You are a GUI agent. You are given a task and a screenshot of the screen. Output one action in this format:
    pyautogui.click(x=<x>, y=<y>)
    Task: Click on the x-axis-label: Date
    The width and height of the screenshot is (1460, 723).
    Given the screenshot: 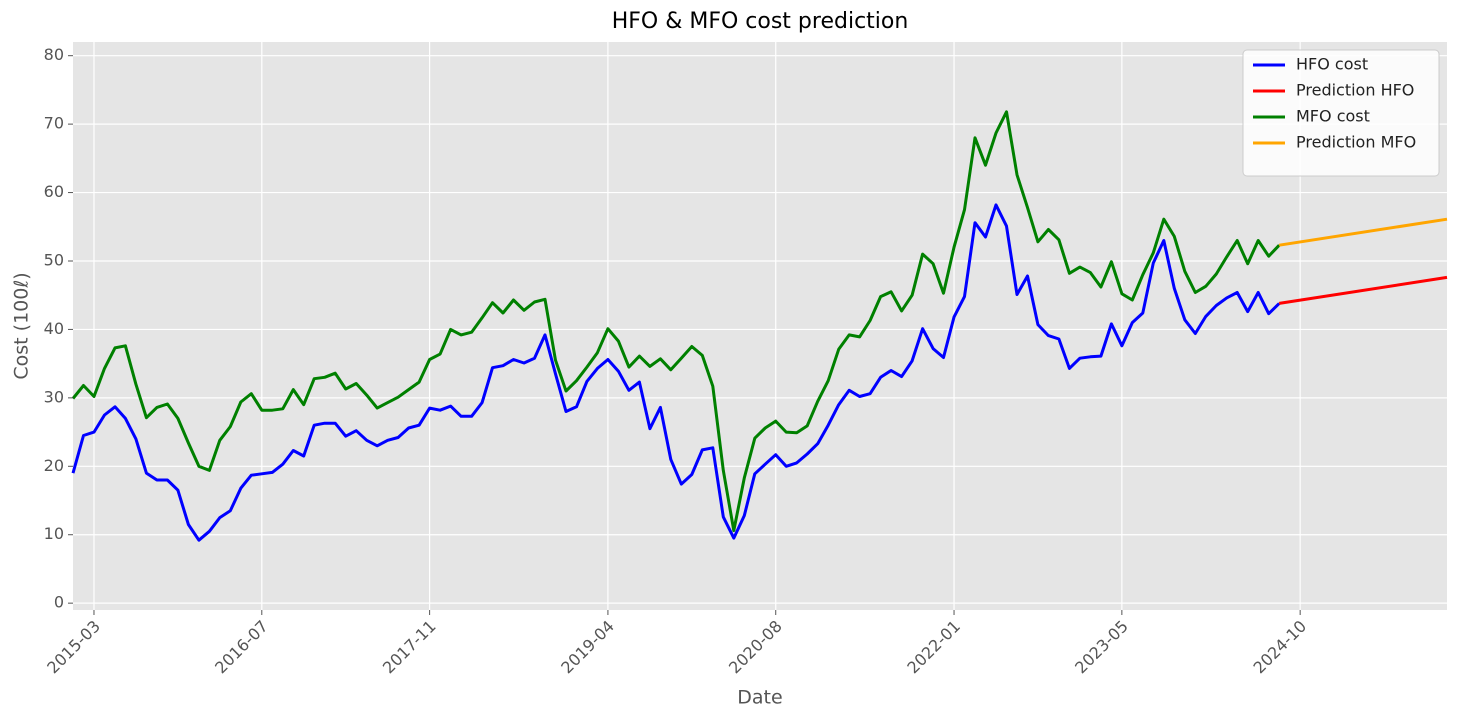 What is the action you would take?
    pyautogui.click(x=759, y=698)
    